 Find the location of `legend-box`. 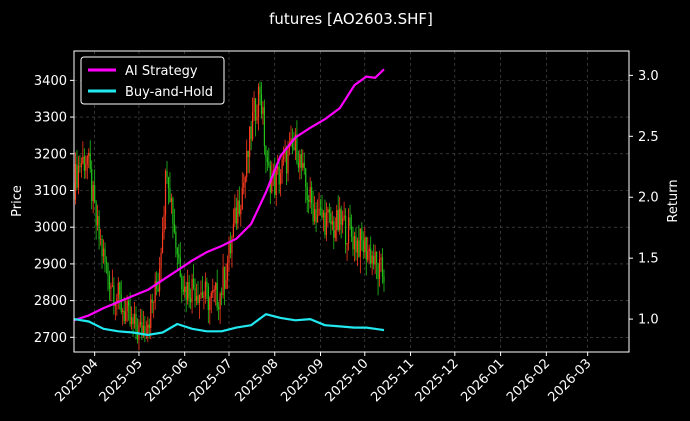

legend-box is located at coordinates (152, 80).